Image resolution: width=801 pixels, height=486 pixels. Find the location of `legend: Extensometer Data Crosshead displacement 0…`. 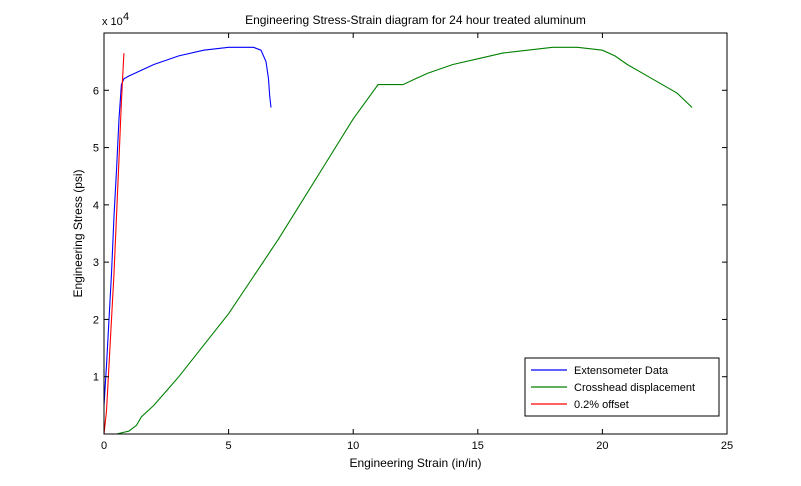

legend: Extensometer Data Crosshead displacement 0… is located at coordinates (622, 387).